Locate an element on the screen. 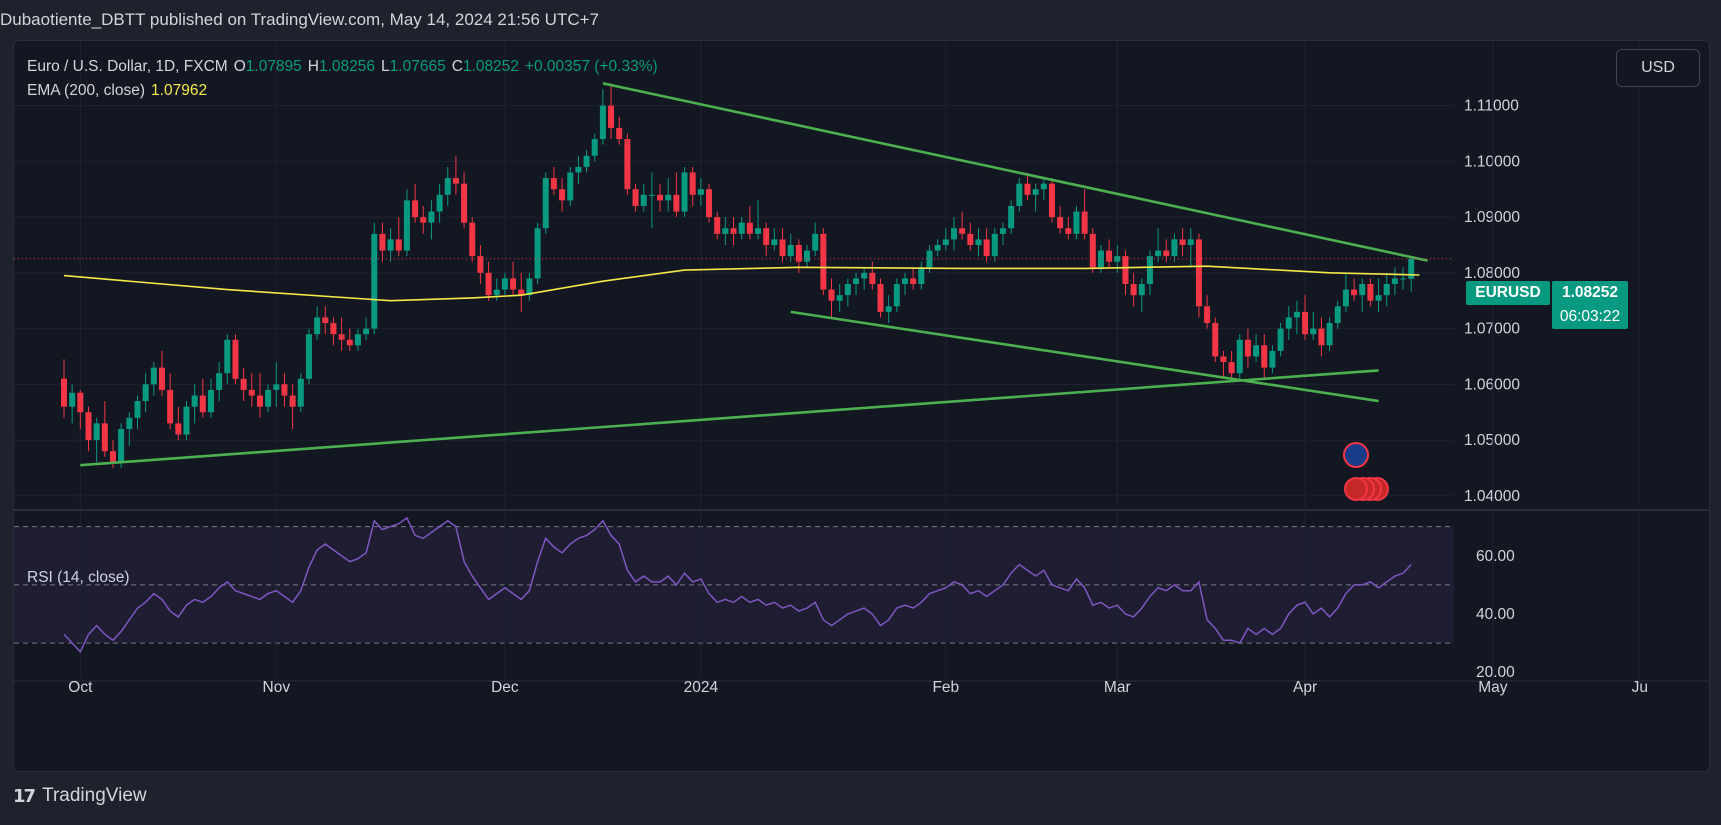  us-event-icon is located at coordinates (1356, 489).